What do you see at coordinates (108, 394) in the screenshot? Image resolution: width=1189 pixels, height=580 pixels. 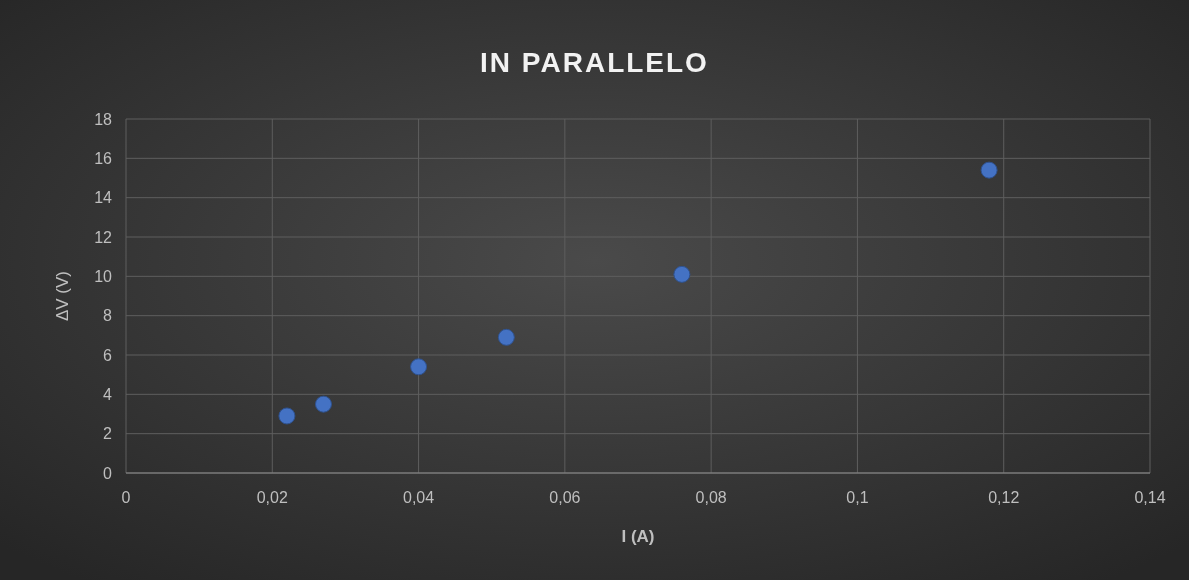 I see `y-tick-label: 4` at bounding box center [108, 394].